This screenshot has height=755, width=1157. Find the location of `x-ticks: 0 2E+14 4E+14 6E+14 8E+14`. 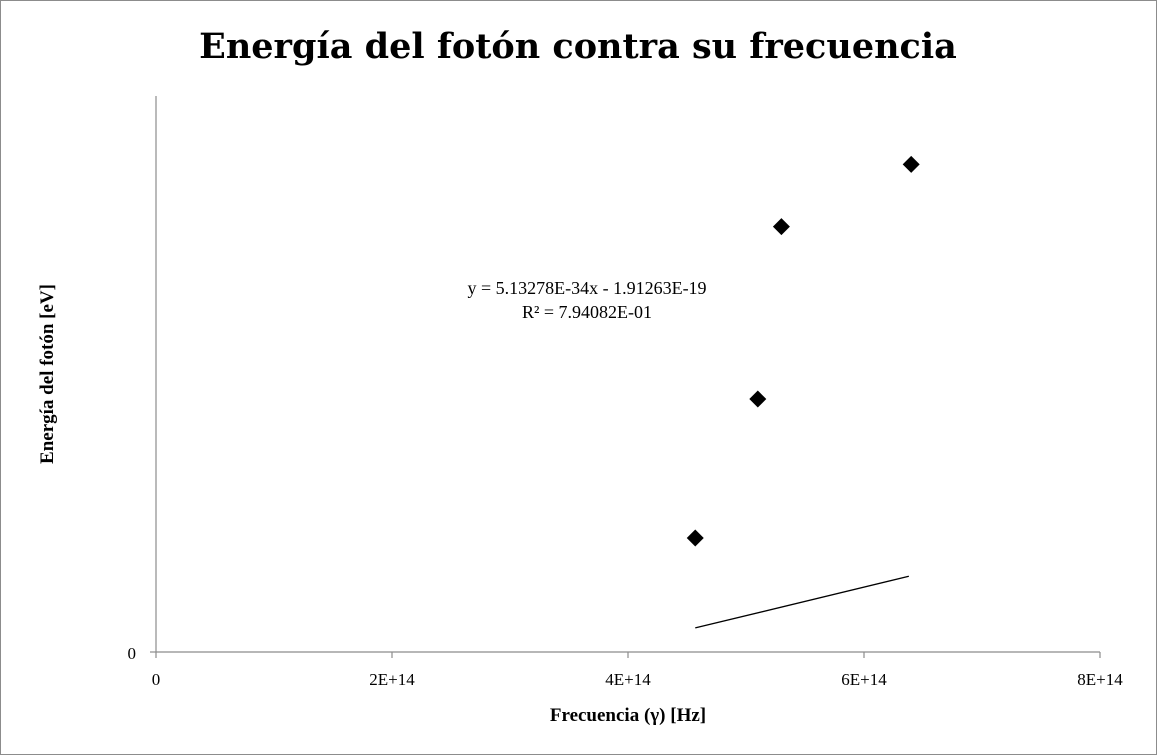

x-ticks: 0 2E+14 4E+14 6E+14 8E+14 is located at coordinates (637, 670).